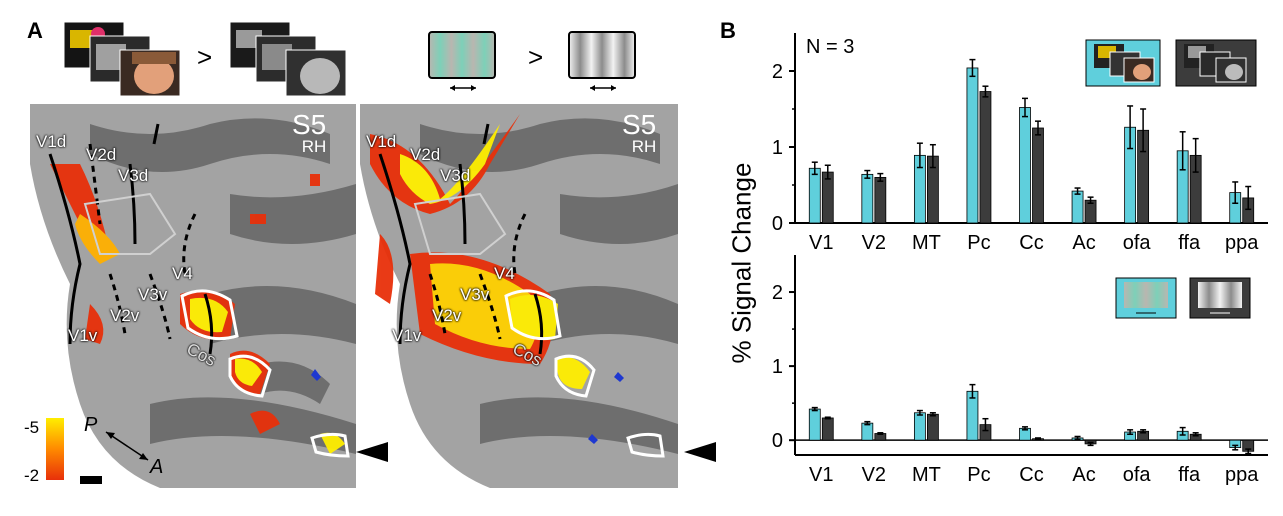 Image resolution: width=1283 pixels, height=516 pixels. I want to click on color-photo-stimuli-icon, so click(122, 59).